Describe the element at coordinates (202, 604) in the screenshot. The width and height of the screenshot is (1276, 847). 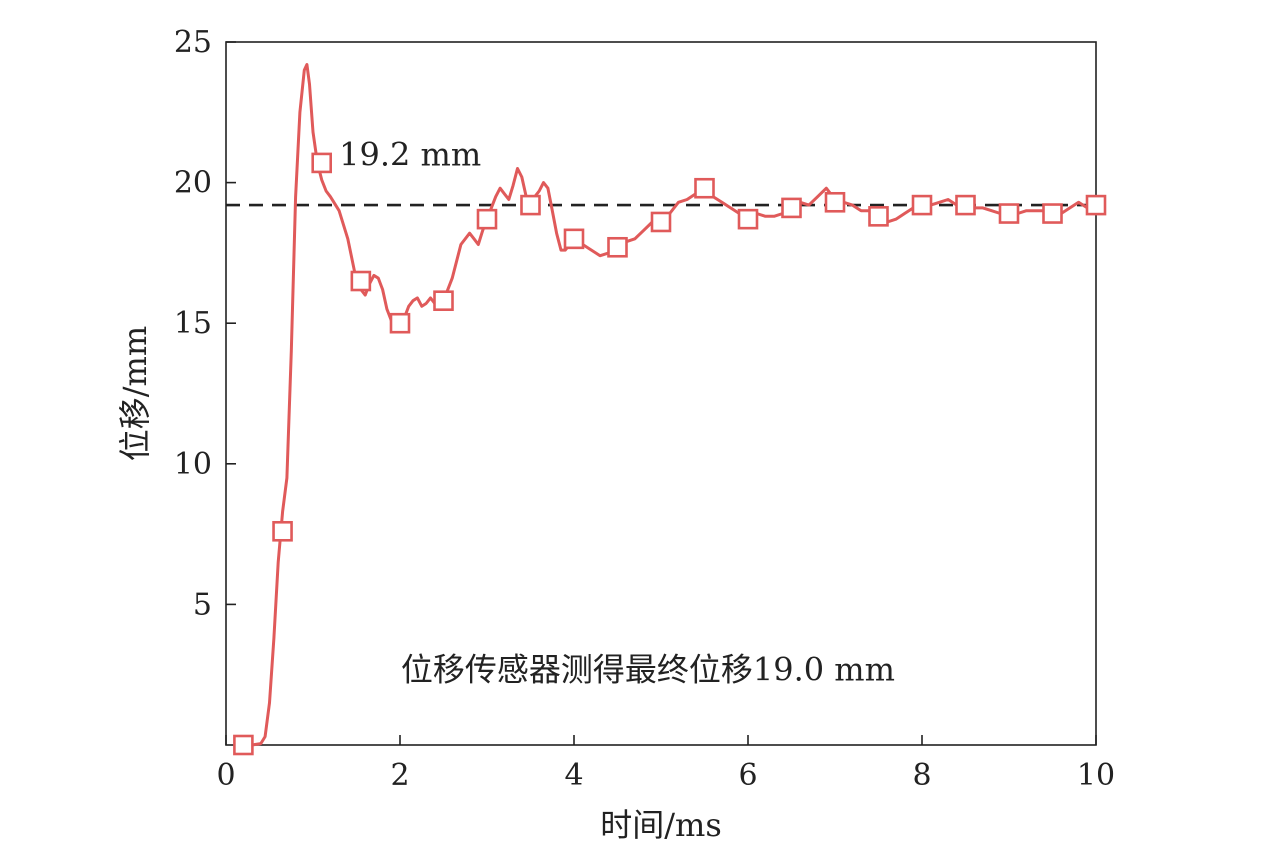
I see `y-tick-label: 5` at that location.